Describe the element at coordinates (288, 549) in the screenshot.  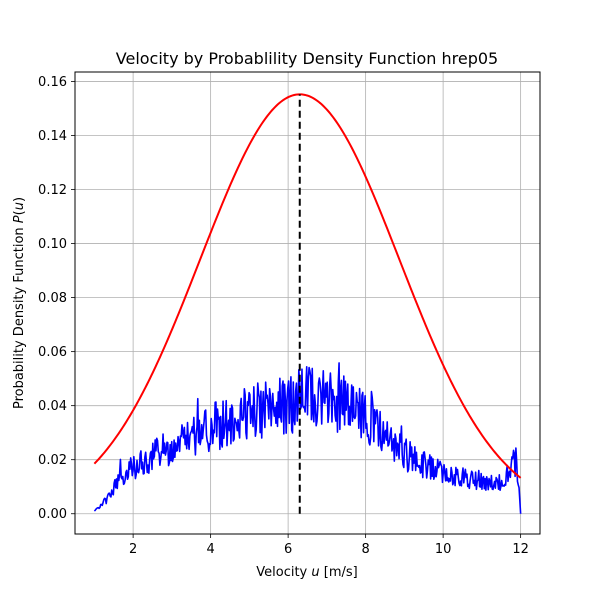
I see `x-tick-label: 6` at that location.